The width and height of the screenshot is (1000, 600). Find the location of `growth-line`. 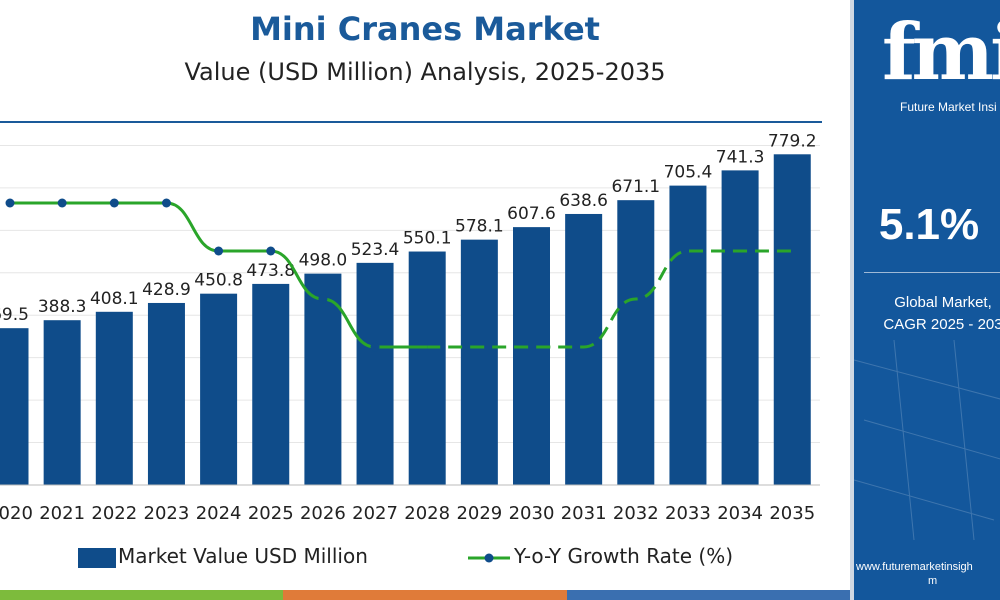

growth-line is located at coordinates (219, 275).